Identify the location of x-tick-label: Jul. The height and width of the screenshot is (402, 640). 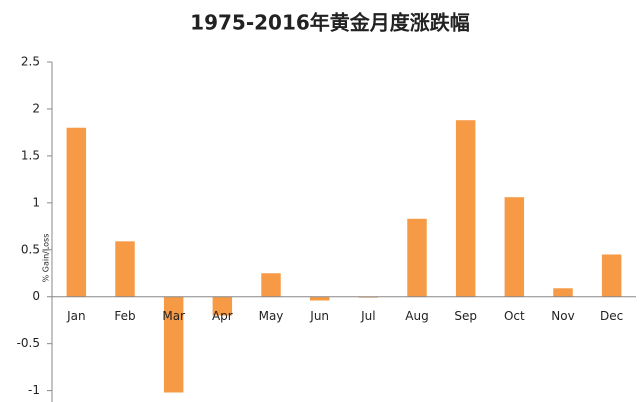
(367, 316).